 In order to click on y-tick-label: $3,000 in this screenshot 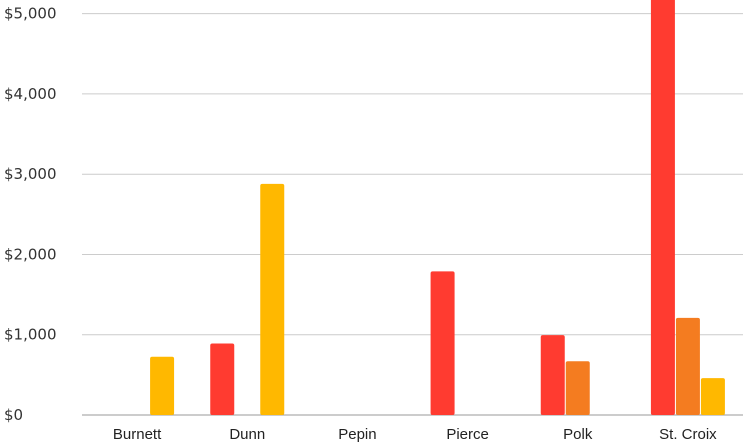, I will do `click(30, 174)`.